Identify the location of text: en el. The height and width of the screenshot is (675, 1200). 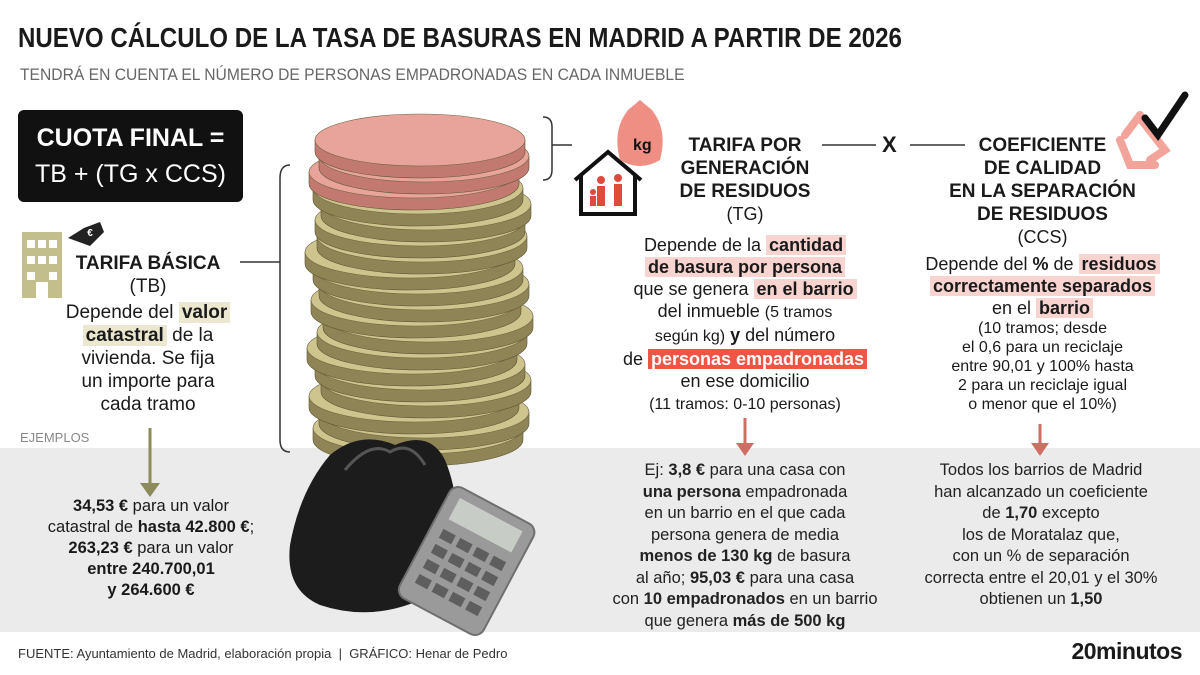
(1014, 308).